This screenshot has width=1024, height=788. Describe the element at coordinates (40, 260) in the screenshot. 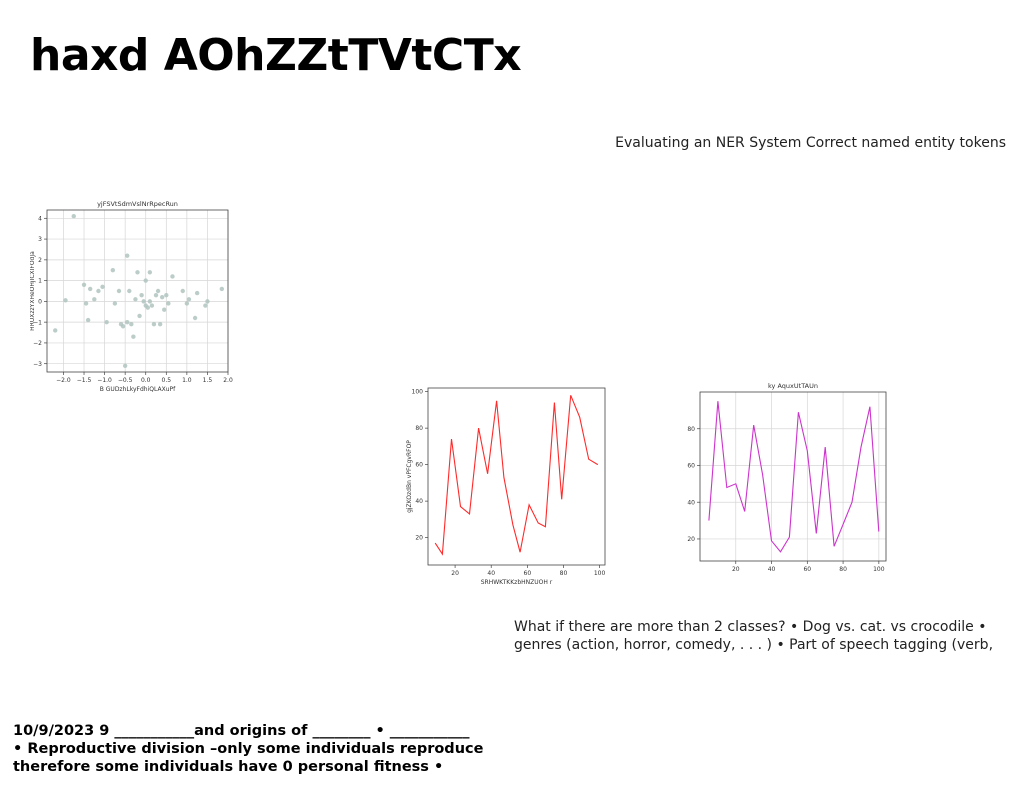

I see `y-tick-label: 2` at that location.